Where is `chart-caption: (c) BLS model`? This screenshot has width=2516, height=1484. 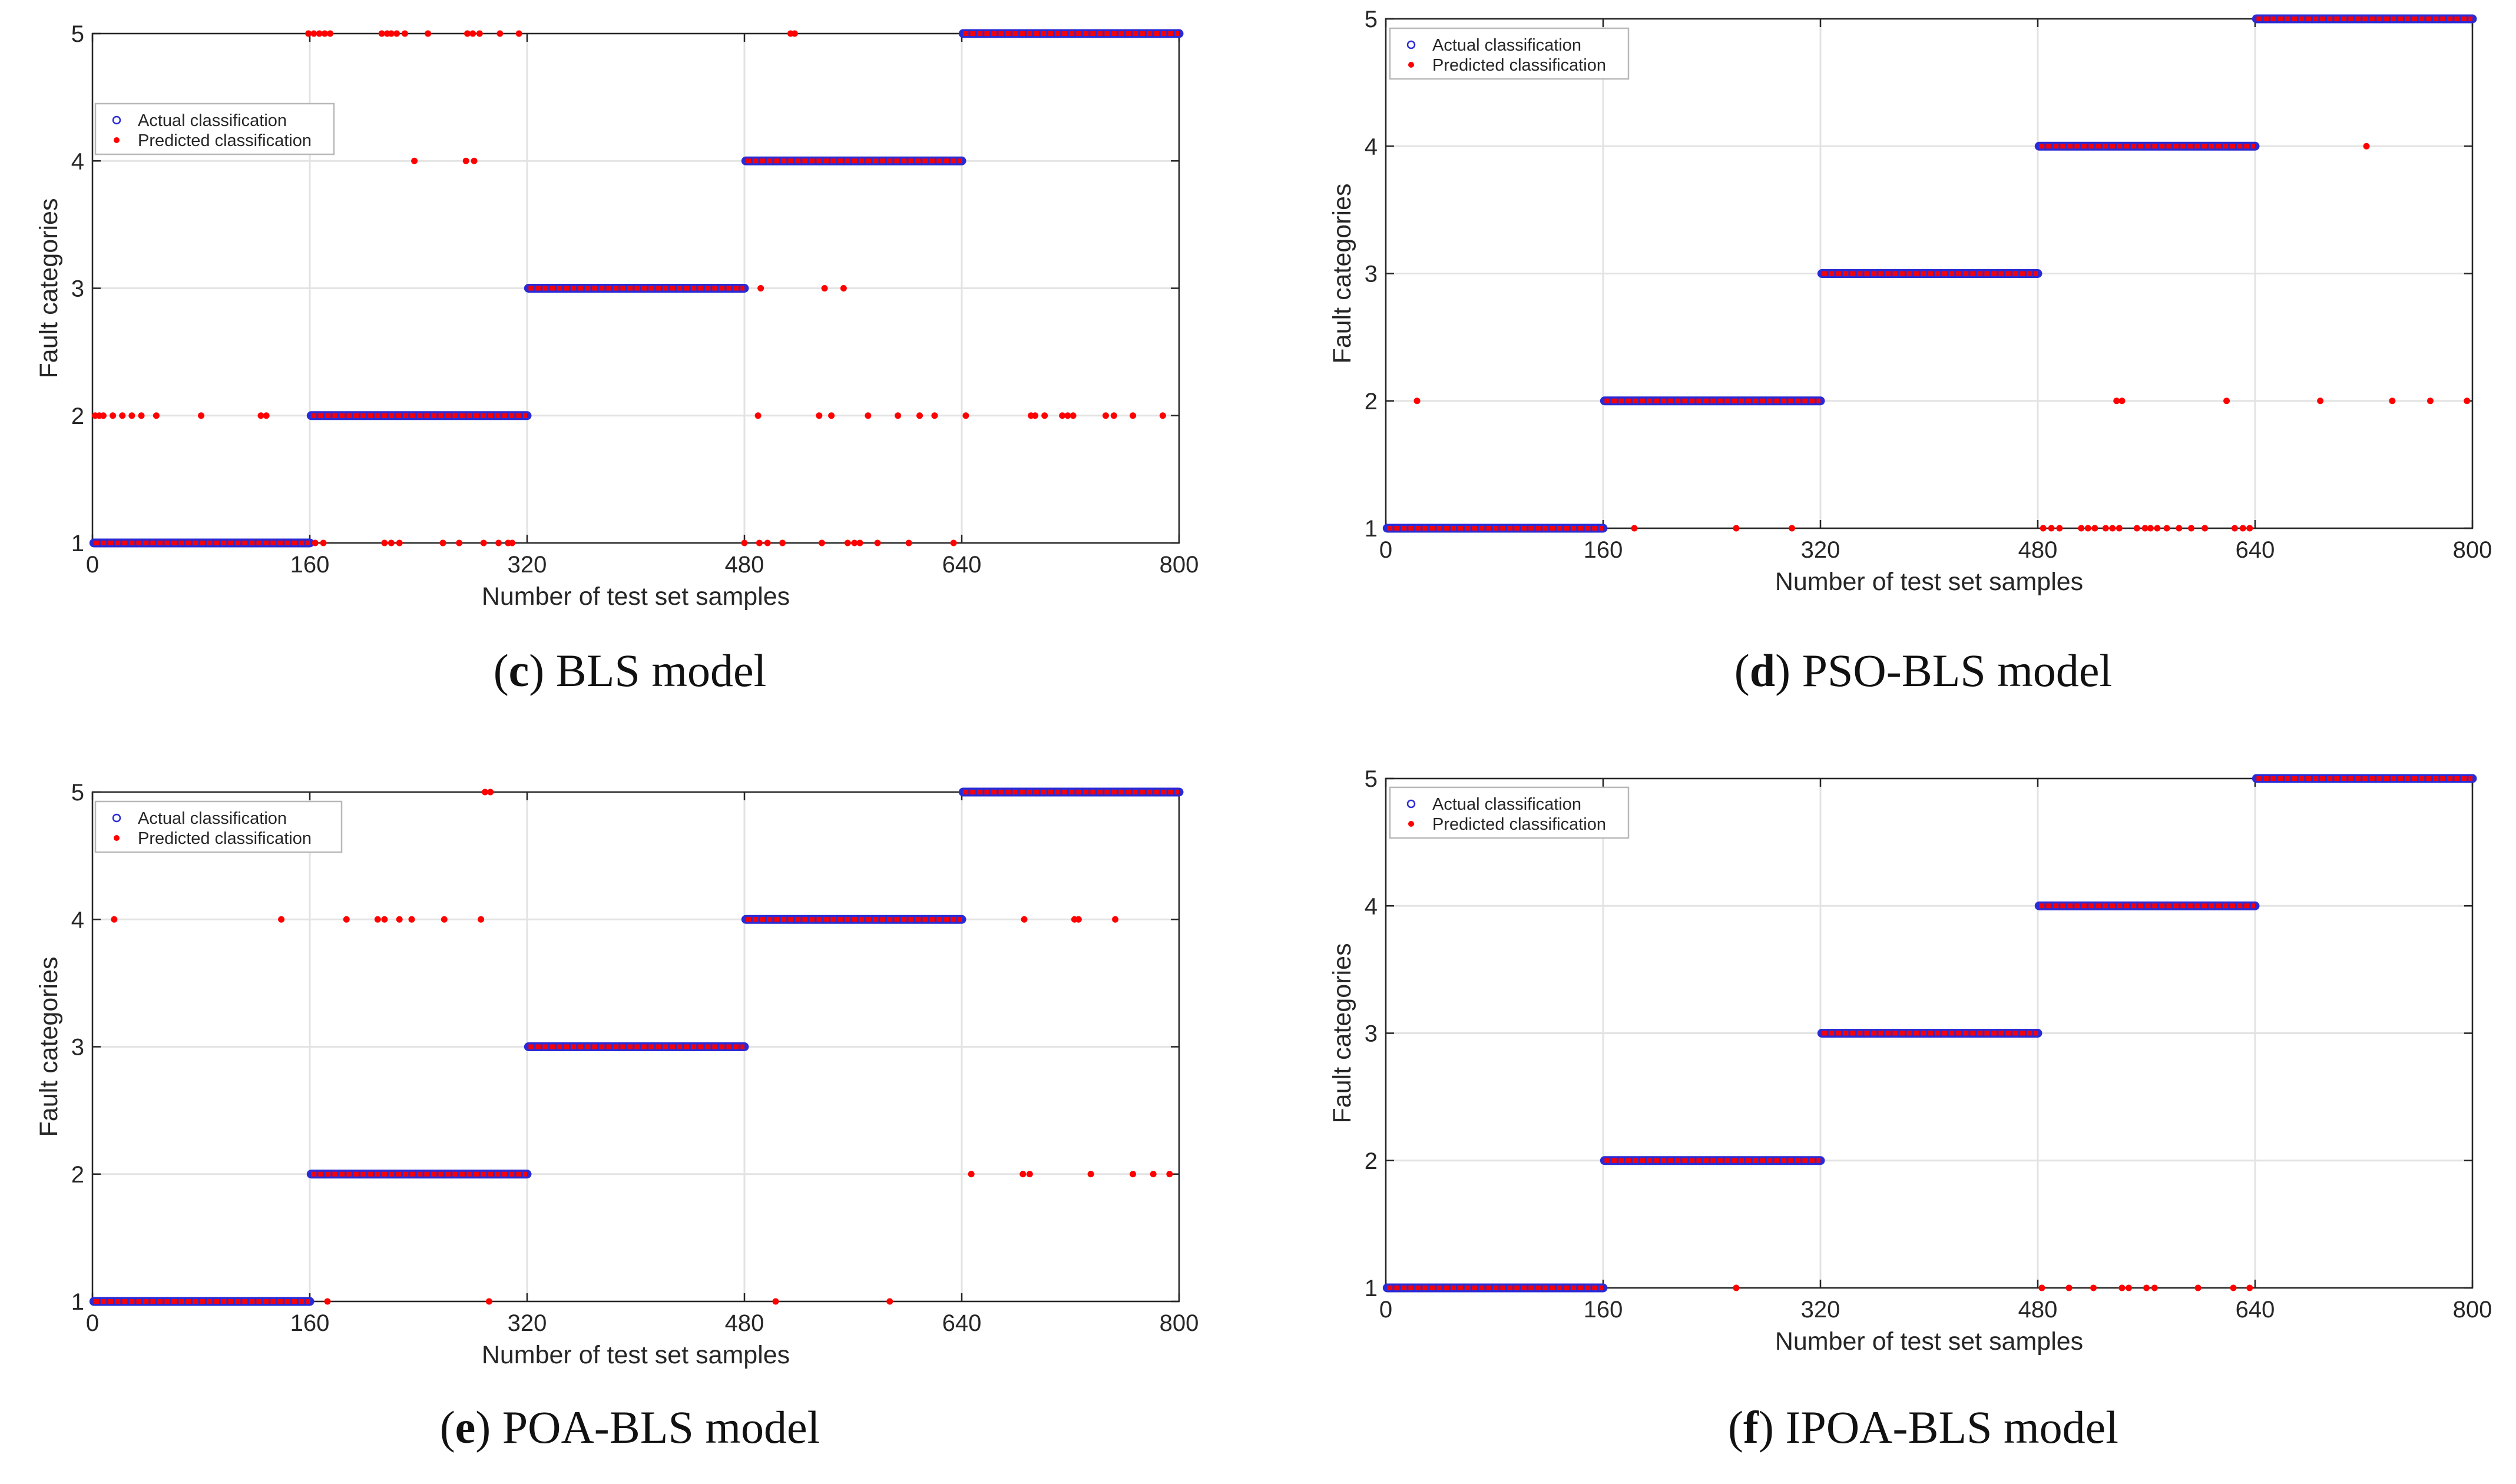
chart-caption: (c) BLS model is located at coordinates (630, 671).